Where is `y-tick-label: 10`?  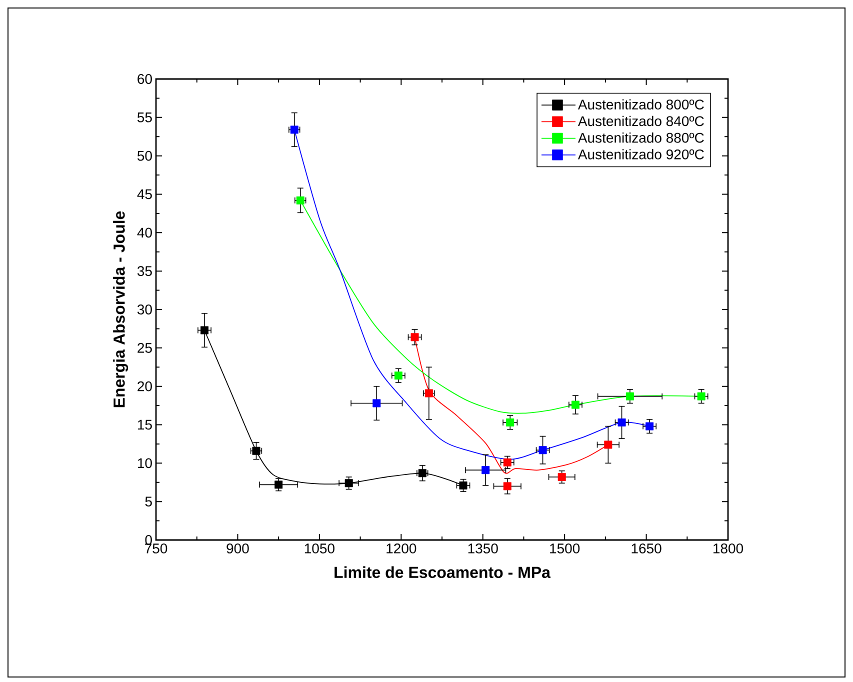 y-tick-label: 10 is located at coordinates (145, 463).